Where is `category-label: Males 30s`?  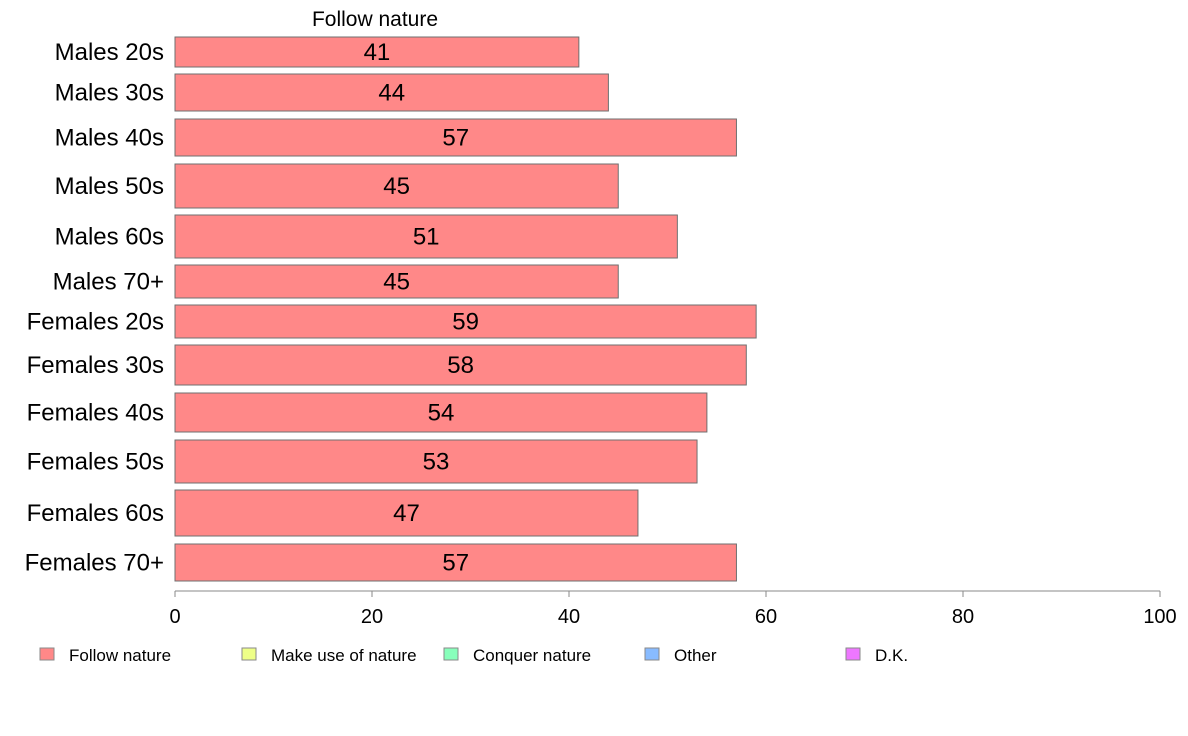 category-label: Males 30s is located at coordinates (109, 93).